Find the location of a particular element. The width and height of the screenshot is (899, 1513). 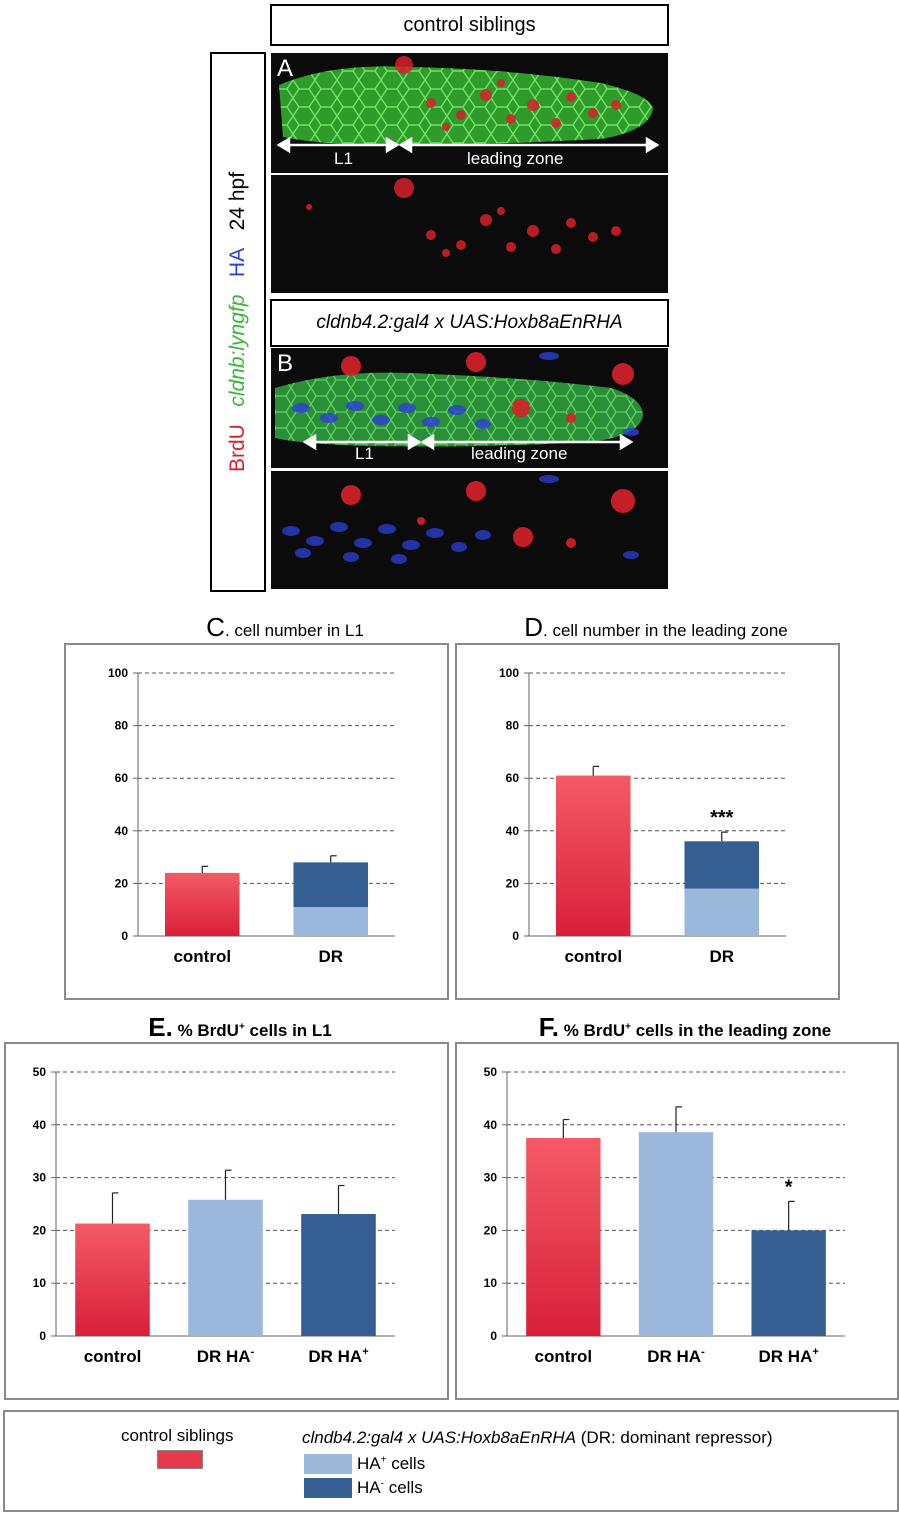

panel-b-header-text: cldnb4.2:gal4 x UAS:Hoxb8aEnRHA is located at coordinates (469, 322).